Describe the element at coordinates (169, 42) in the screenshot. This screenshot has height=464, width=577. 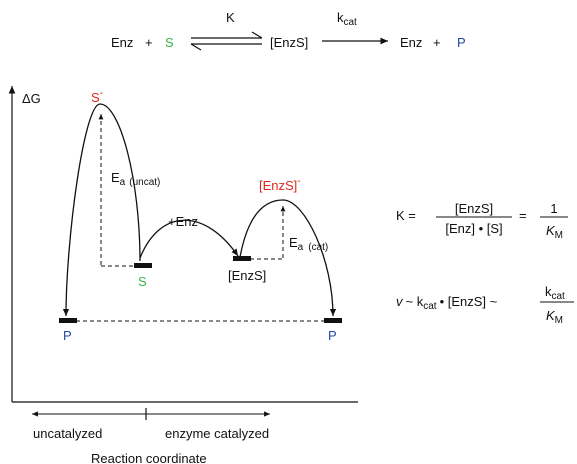
I see `scheme-substrate: S` at that location.